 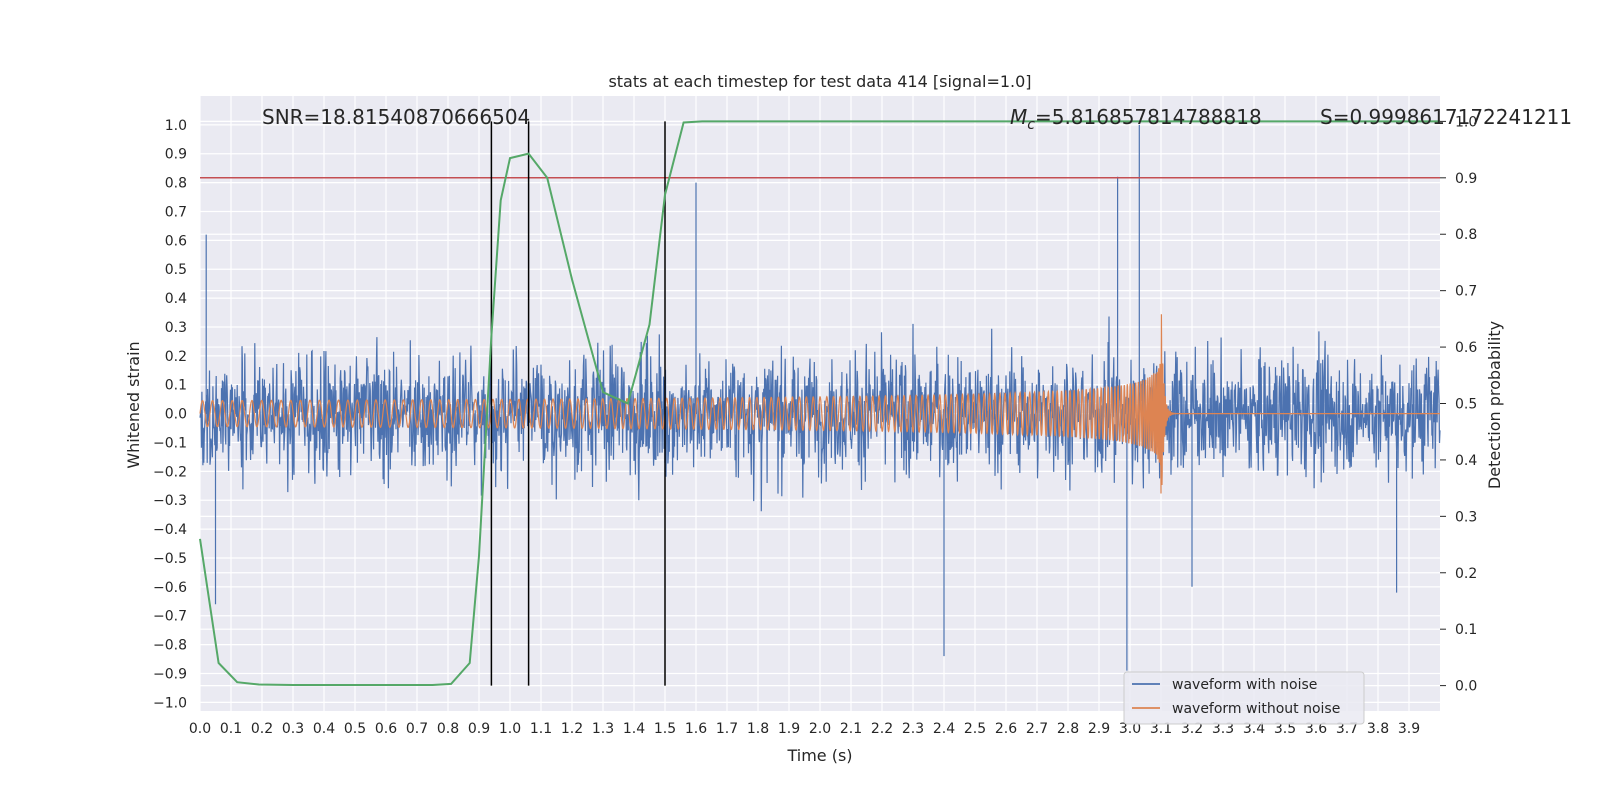 I want to click on chirp-mass-symbol: M, so click(x=1018, y=117).